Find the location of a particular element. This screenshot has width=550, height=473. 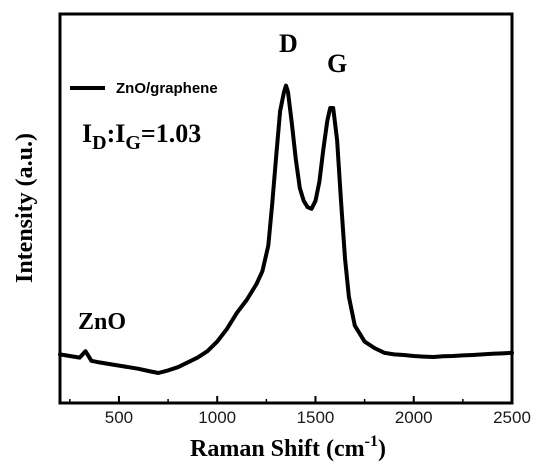

ratio-annotation: ID:IG=1.03 is located at coordinates (141, 136).